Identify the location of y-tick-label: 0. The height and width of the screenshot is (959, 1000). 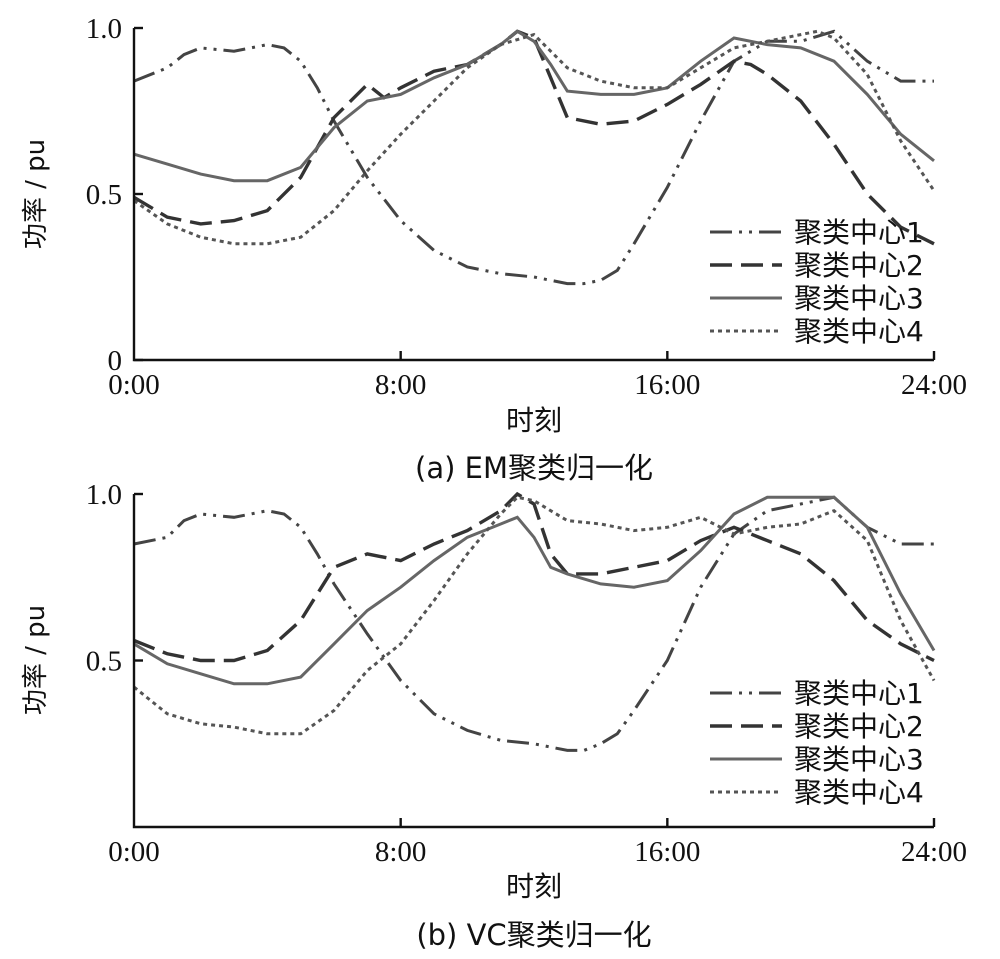
(115, 361).